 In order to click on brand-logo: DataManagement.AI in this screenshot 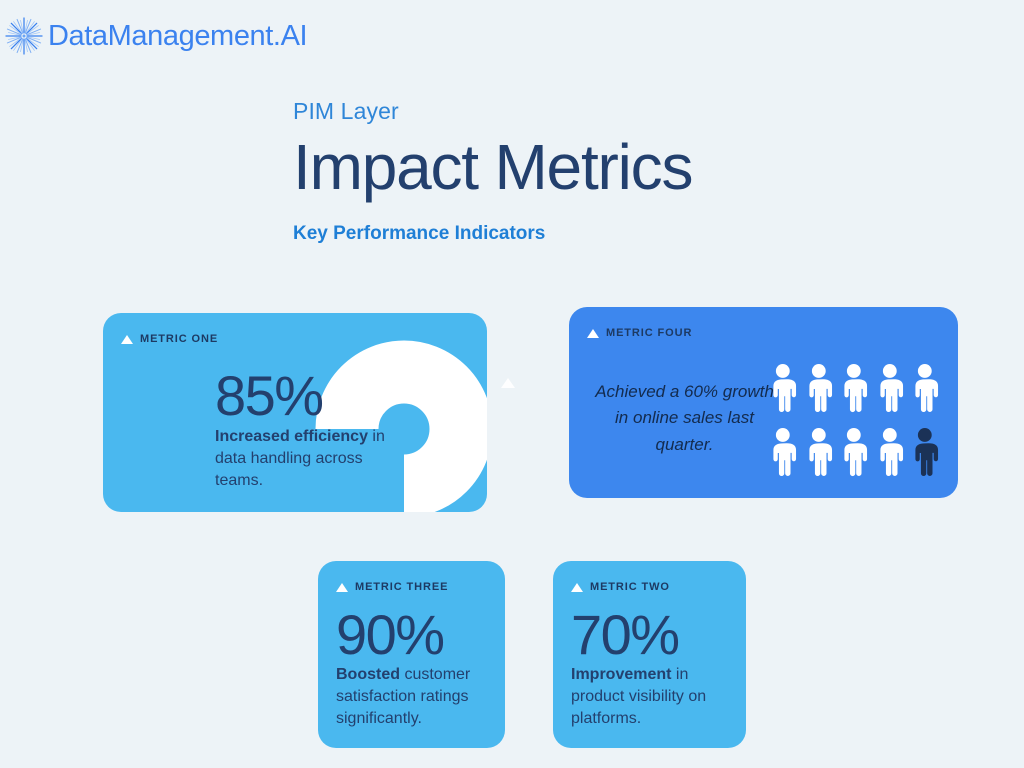, I will do `click(156, 36)`.